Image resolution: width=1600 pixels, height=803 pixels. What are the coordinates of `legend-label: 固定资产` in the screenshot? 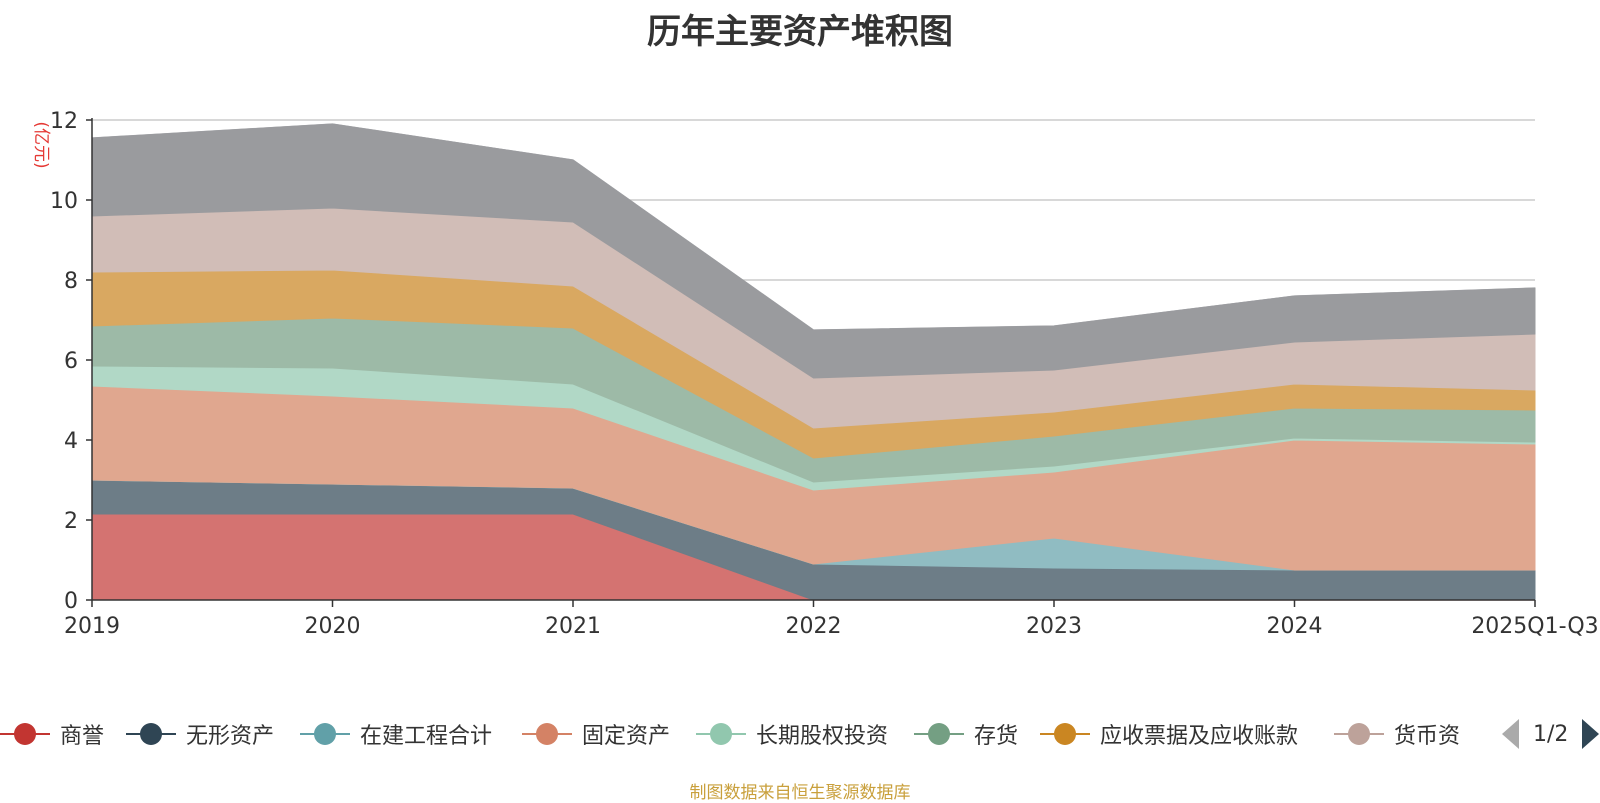 It's located at (626, 736).